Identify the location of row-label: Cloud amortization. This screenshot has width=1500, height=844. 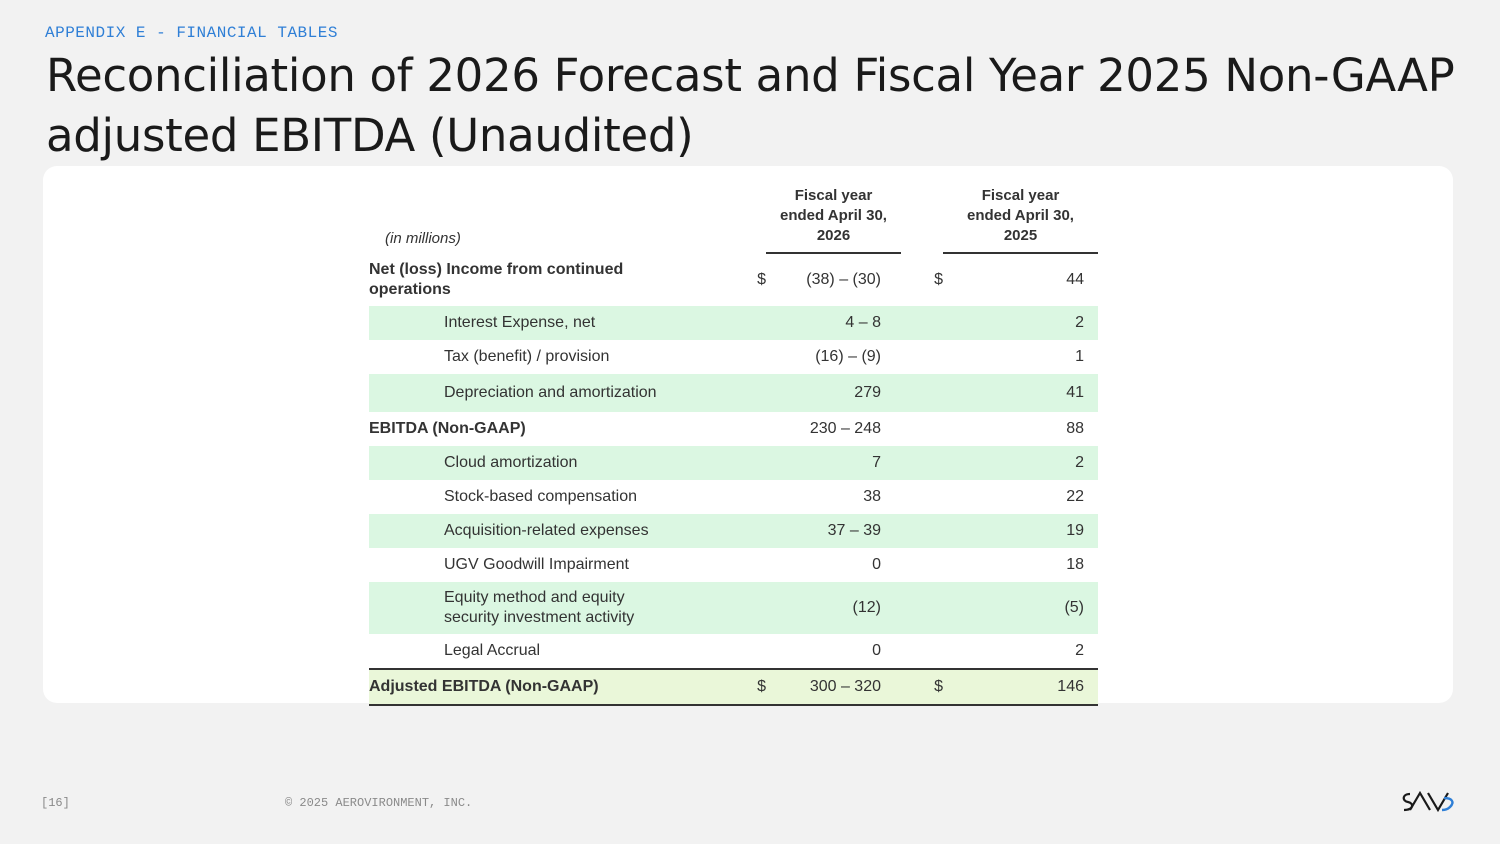
(546, 463).